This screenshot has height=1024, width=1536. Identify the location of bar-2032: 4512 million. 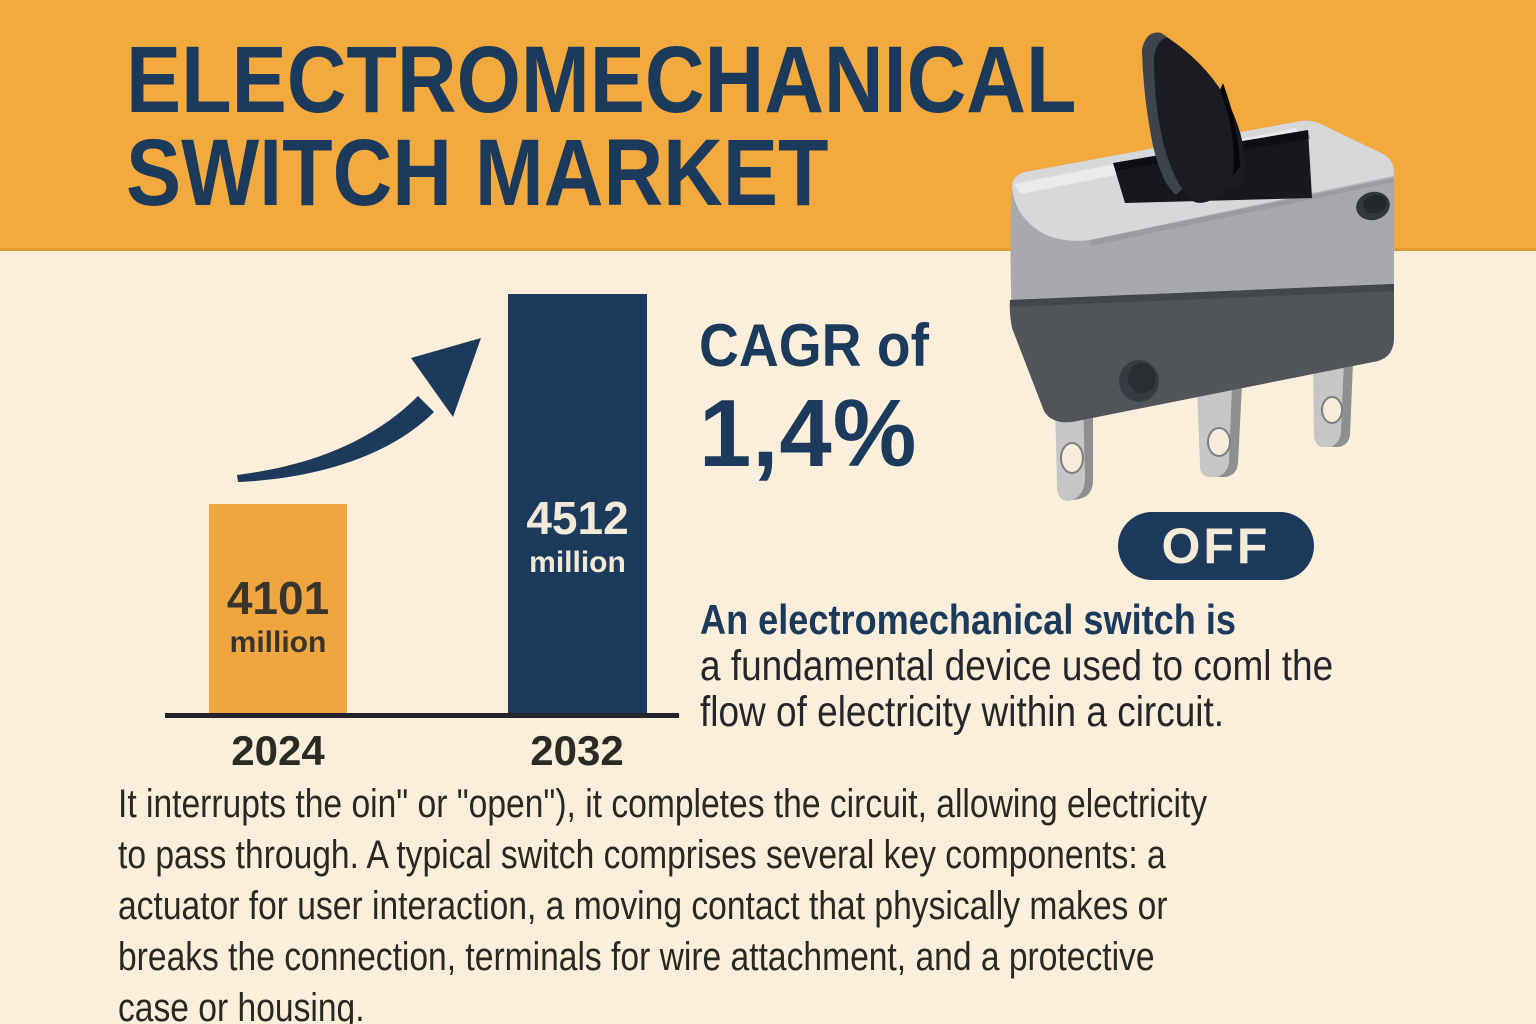
(577, 504).